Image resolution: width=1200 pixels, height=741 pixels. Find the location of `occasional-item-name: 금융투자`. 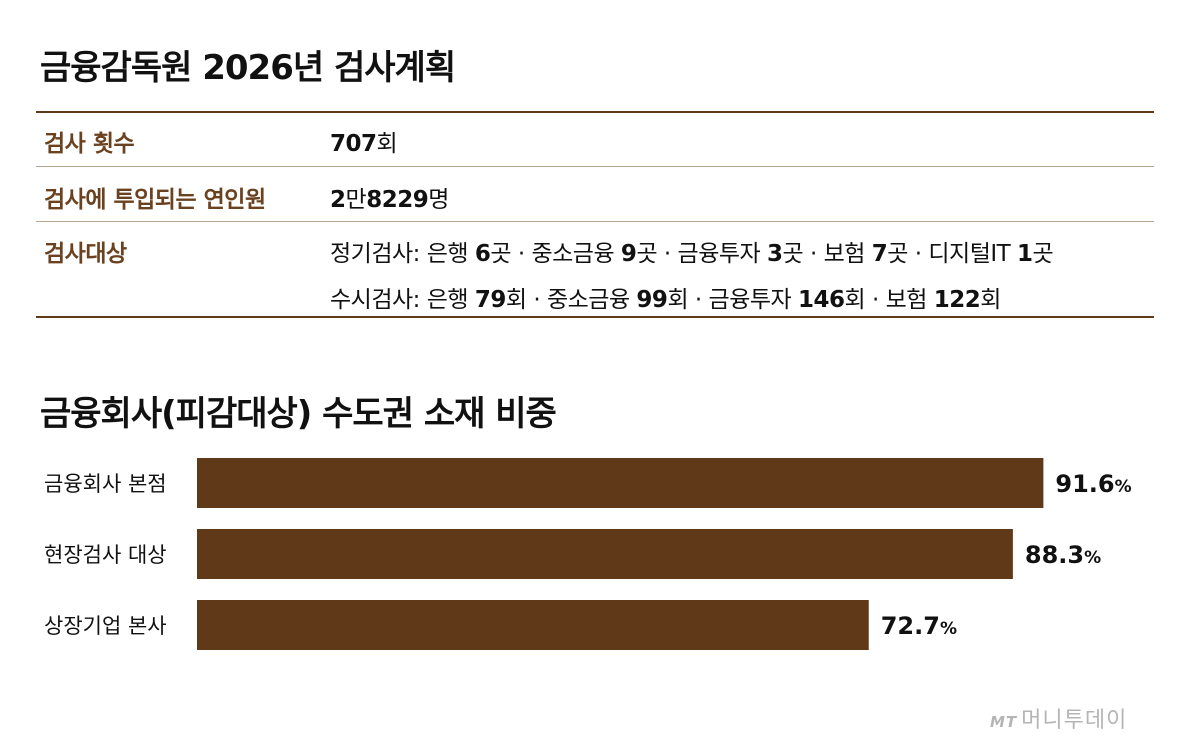

occasional-item-name: 금융투자 is located at coordinates (753, 300).